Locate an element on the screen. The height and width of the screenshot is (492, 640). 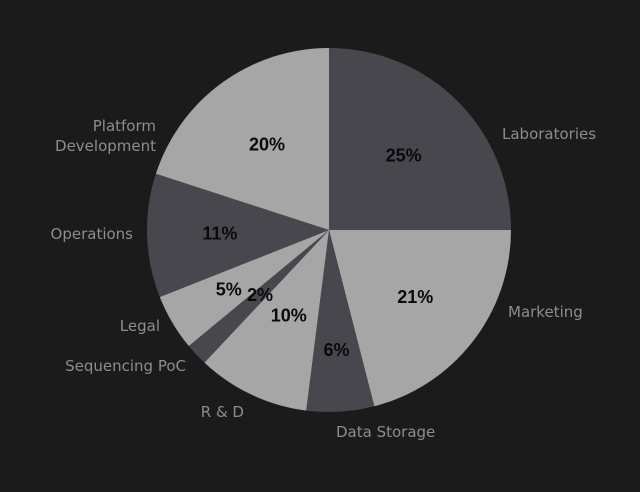
category-label-r-d: R & D is located at coordinates (222, 412).